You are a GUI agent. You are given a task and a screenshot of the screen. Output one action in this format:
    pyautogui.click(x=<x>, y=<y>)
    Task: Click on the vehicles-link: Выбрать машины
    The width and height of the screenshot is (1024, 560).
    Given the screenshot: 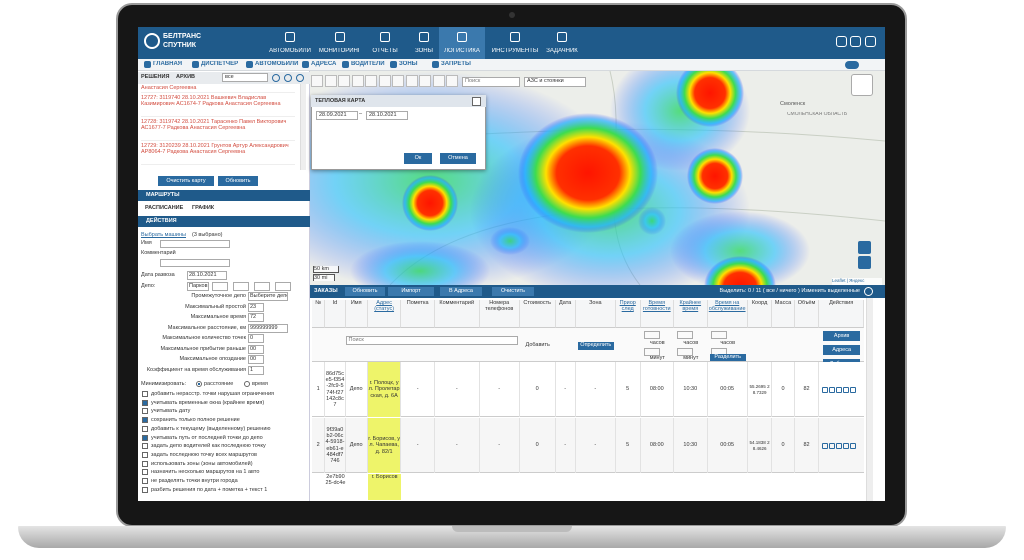 What is the action you would take?
    pyautogui.click(x=163, y=235)
    